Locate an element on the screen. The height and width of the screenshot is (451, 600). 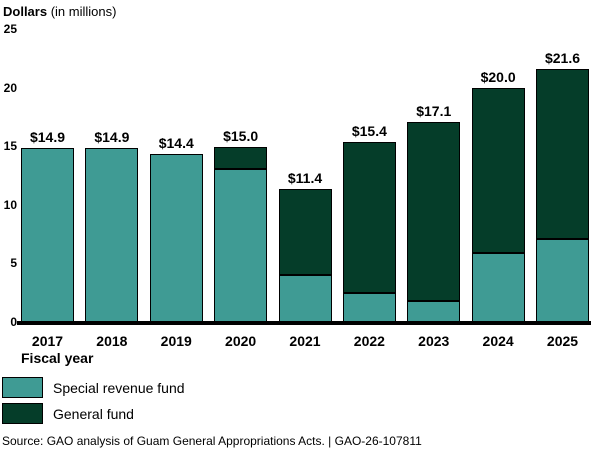
legend: Special revenue fund General fund is located at coordinates (93, 403).